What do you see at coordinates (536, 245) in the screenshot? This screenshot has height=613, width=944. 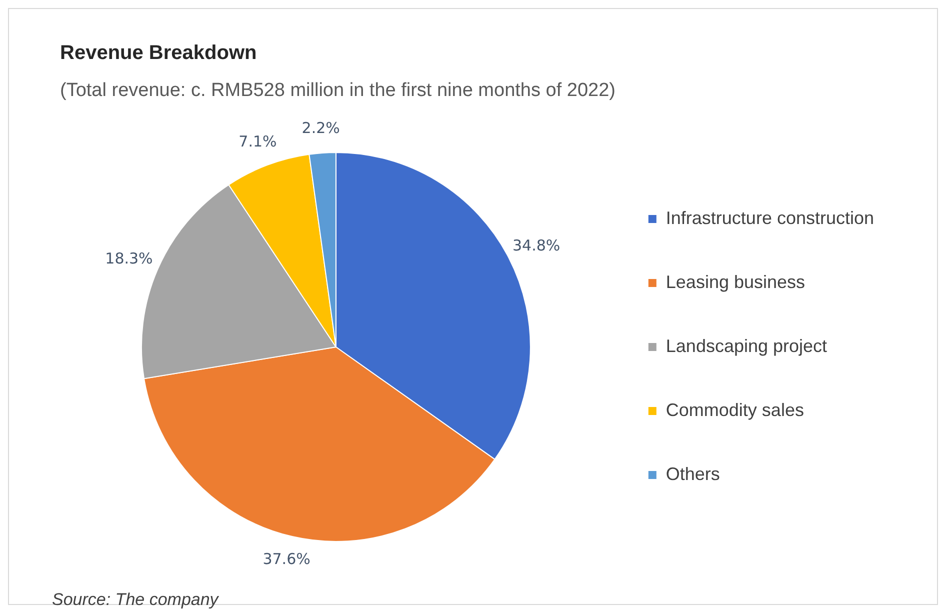 I see `data-label: 34.8%` at bounding box center [536, 245].